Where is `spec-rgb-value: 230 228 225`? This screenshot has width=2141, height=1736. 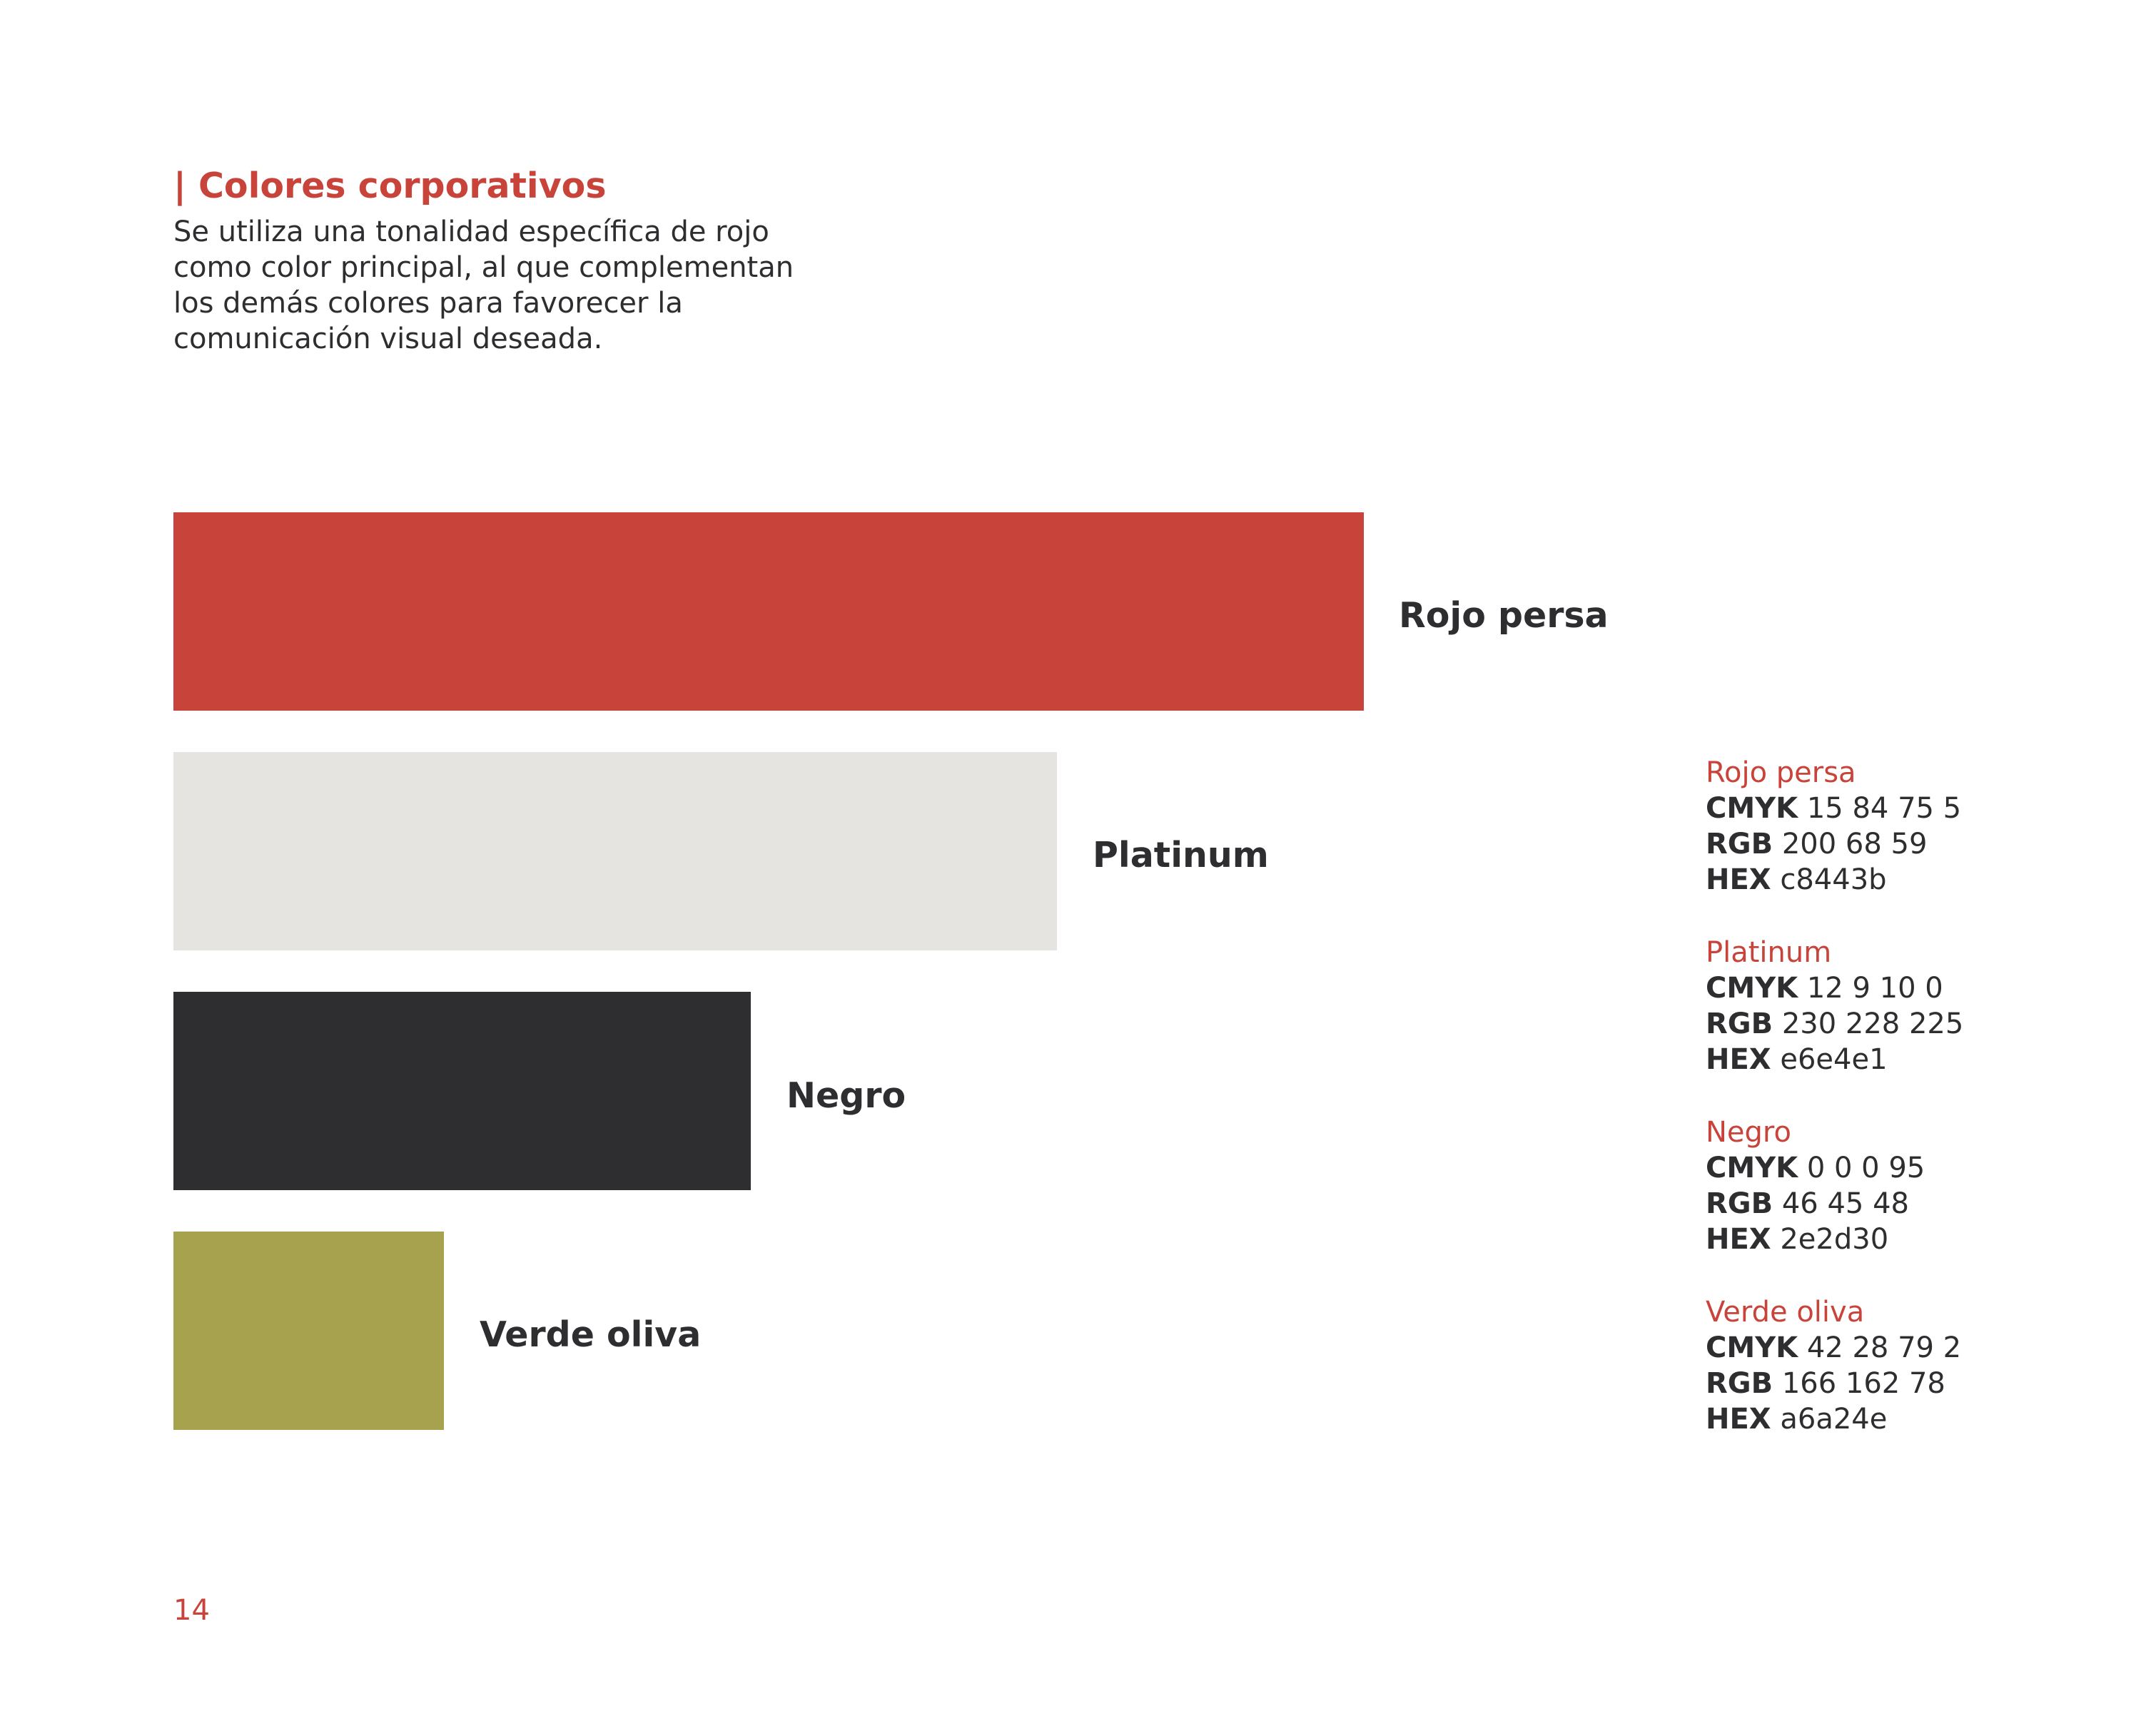
spec-rgb-value: 230 228 225 is located at coordinates (1872, 1023).